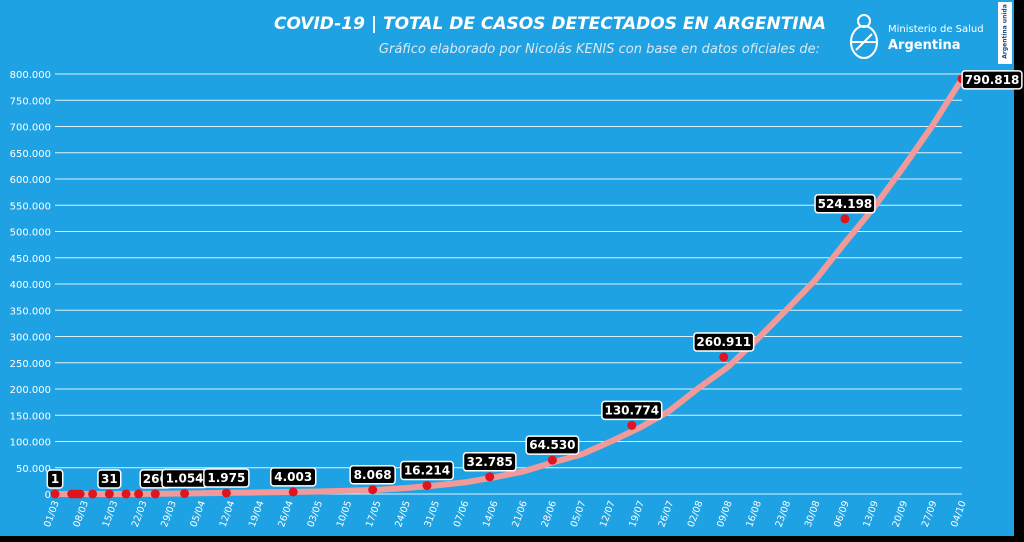 The width and height of the screenshot is (1024, 542). What do you see at coordinates (257, 514) in the screenshot?
I see `x-tick-label: 19/04` at bounding box center [257, 514].